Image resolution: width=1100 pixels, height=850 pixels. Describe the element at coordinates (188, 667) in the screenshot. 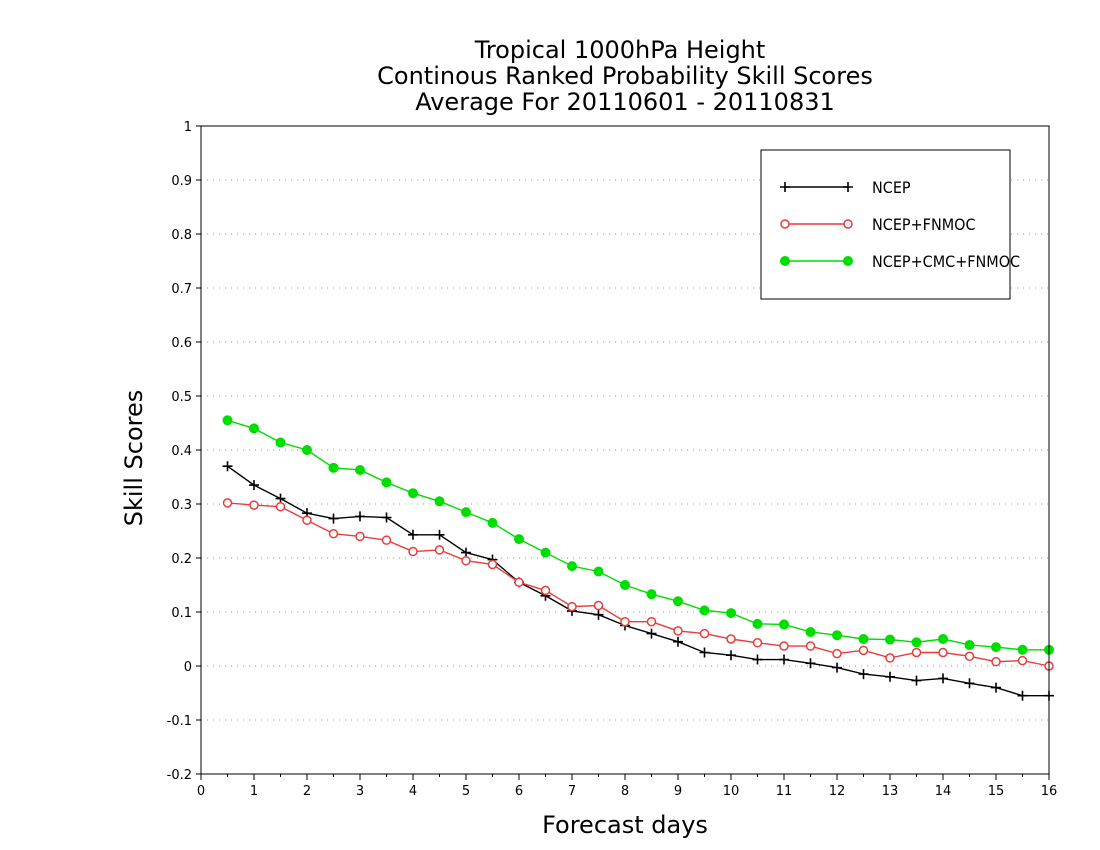

I see `y-tick-label: 0` at that location.